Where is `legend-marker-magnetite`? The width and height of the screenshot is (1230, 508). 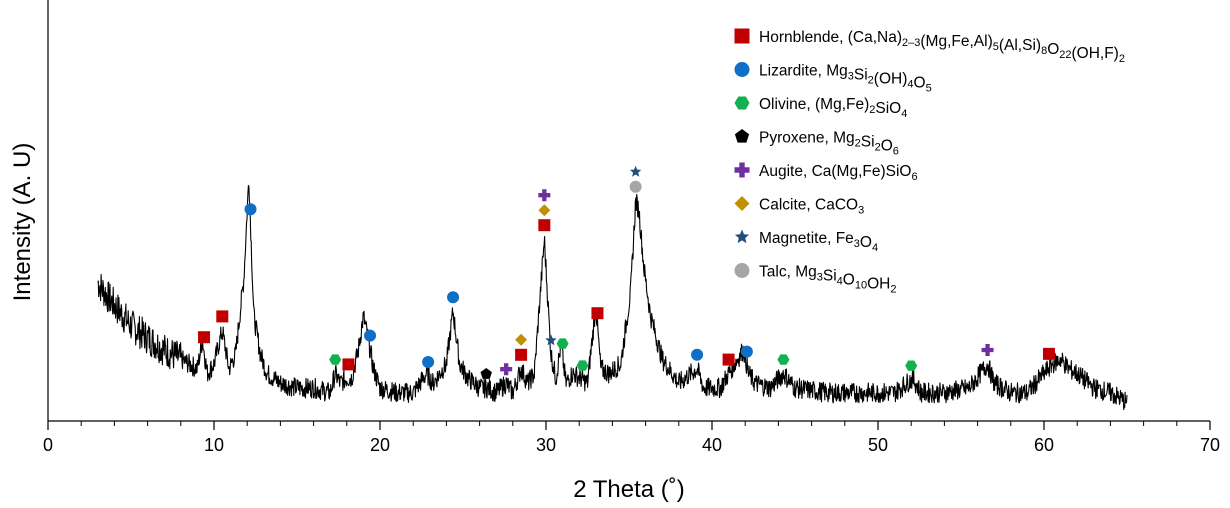 legend-marker-magnetite is located at coordinates (742, 236).